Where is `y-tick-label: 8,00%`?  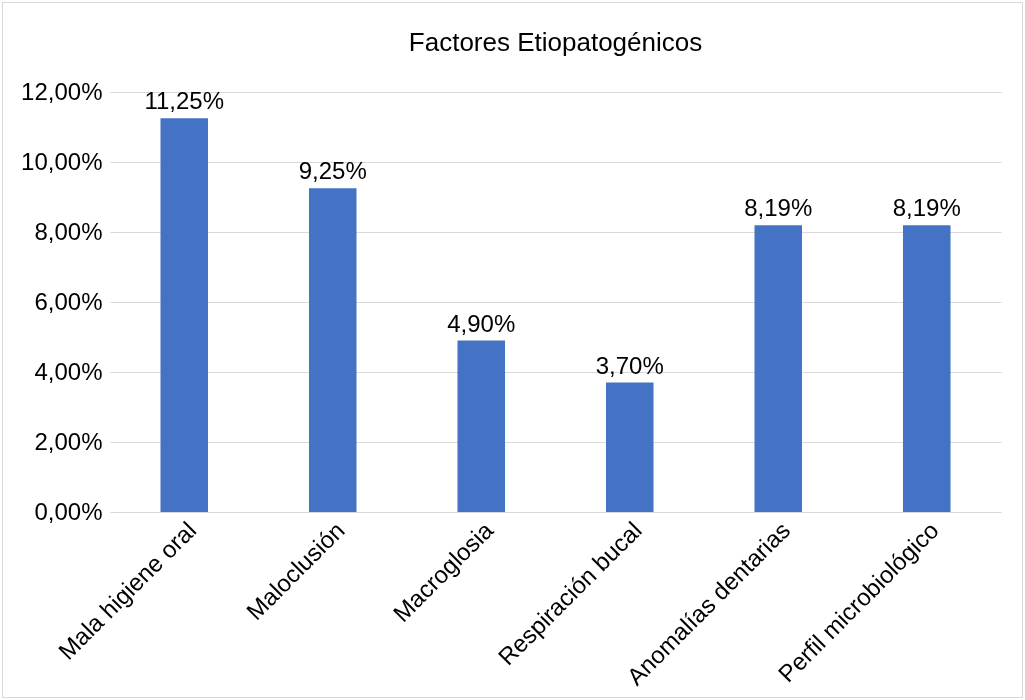 y-tick-label: 8,00% is located at coordinates (68, 231).